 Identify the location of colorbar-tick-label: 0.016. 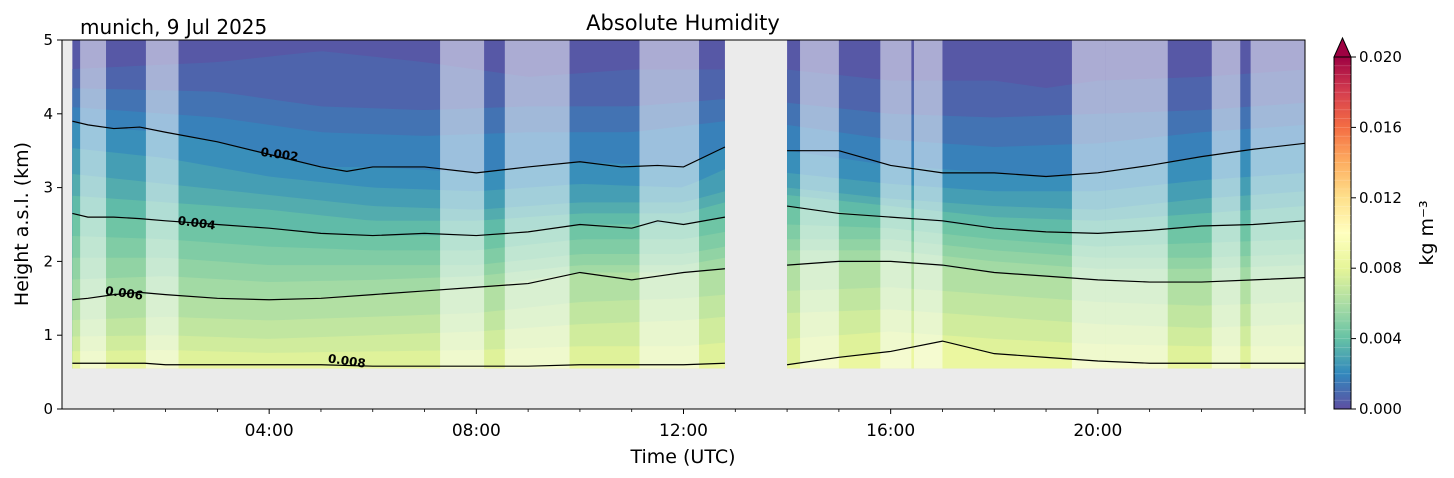
(1380, 127).